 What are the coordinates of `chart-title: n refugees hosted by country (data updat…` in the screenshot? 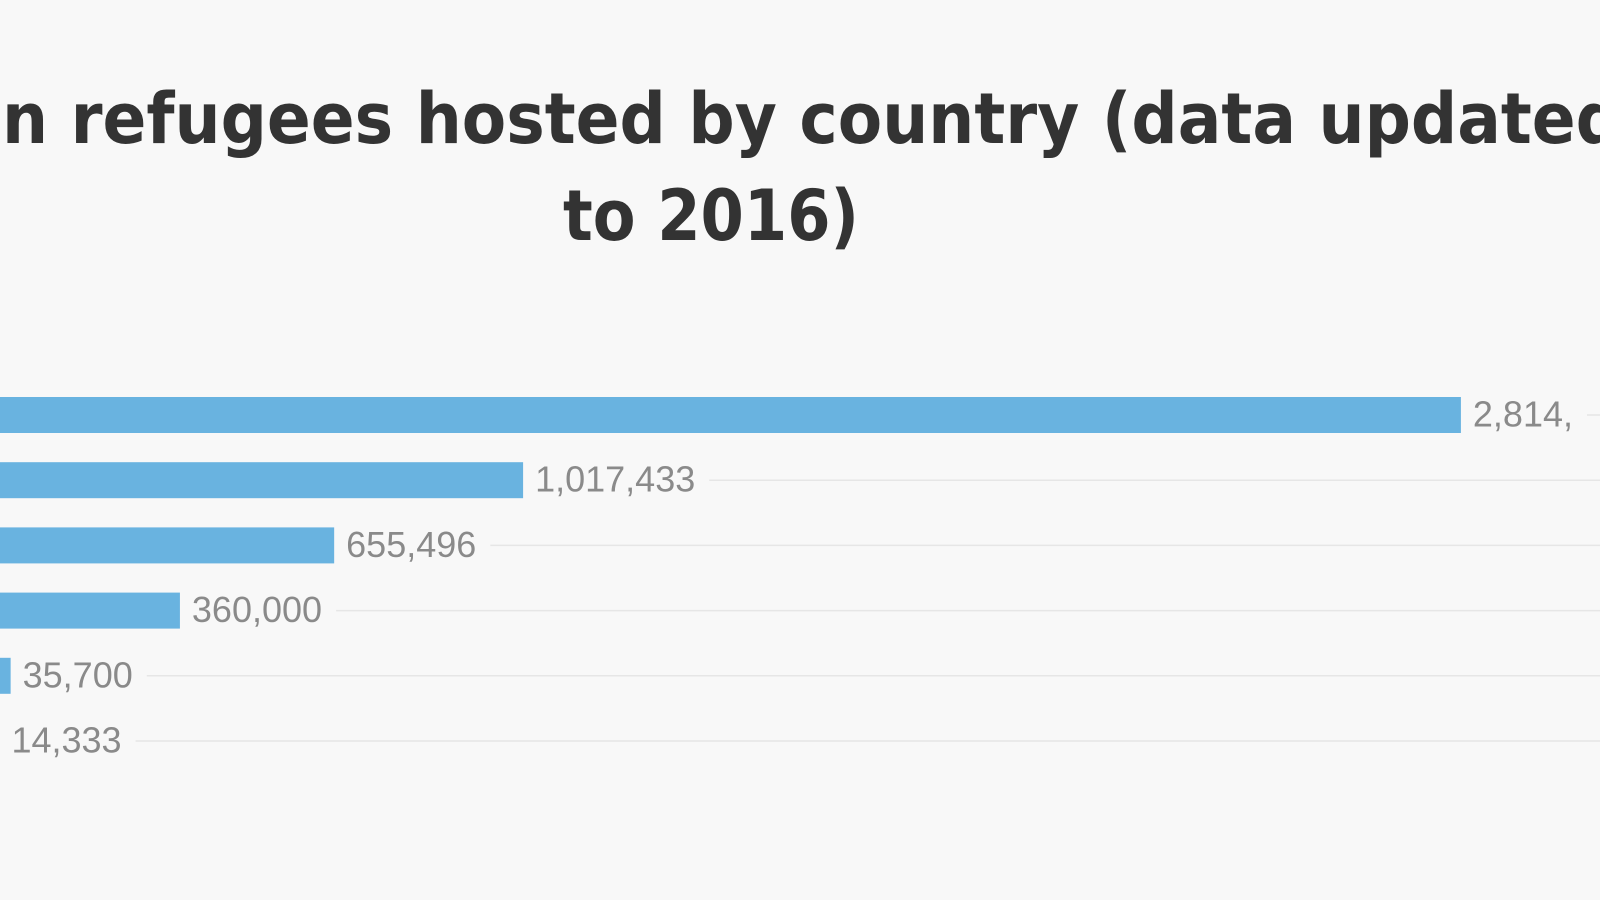 It's located at (801, 119).